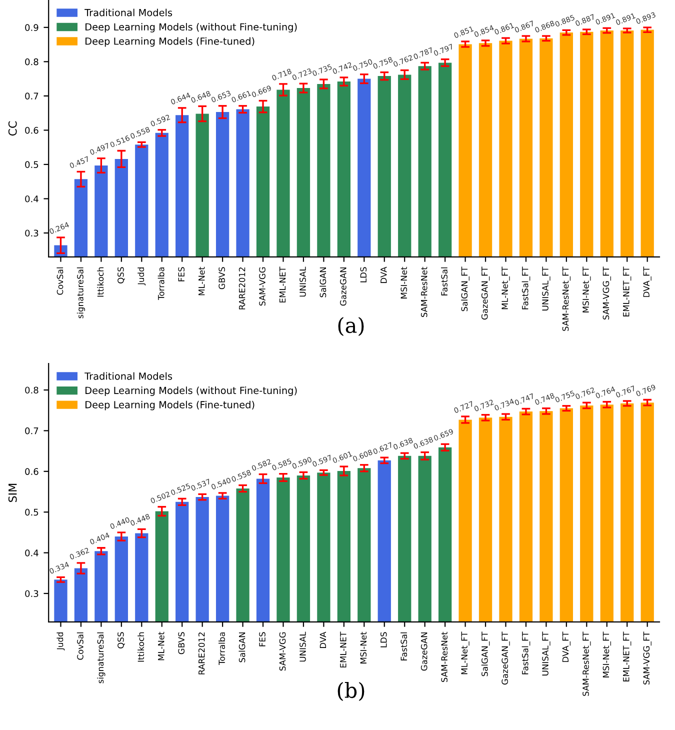  I want to click on y-axis-title: SIM, so click(12, 493).